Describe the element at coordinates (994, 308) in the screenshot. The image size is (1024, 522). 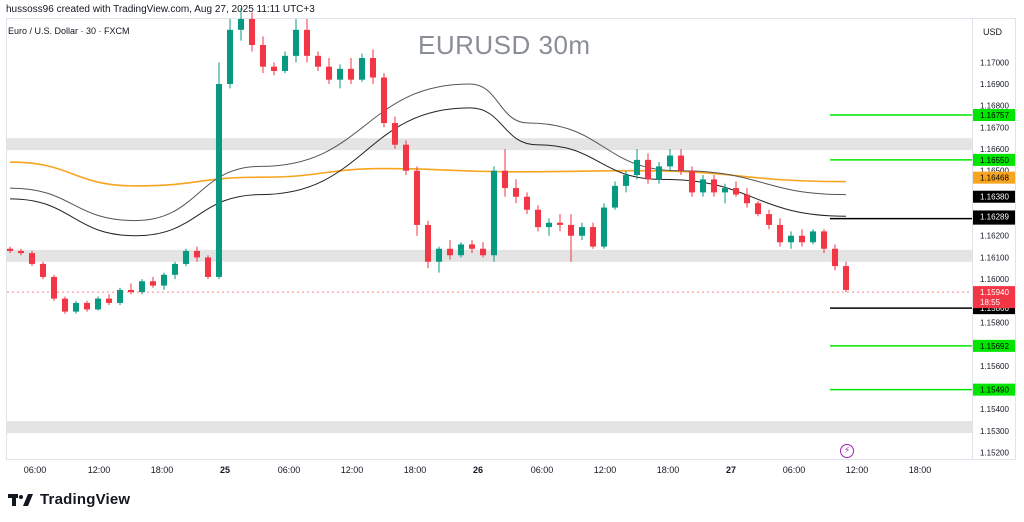
I see `level-price-tag: 1.15866` at that location.